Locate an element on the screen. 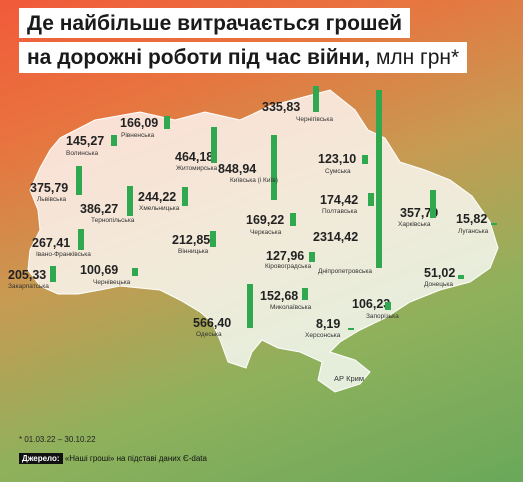  region-value-17: 205,33 is located at coordinates (27, 275).